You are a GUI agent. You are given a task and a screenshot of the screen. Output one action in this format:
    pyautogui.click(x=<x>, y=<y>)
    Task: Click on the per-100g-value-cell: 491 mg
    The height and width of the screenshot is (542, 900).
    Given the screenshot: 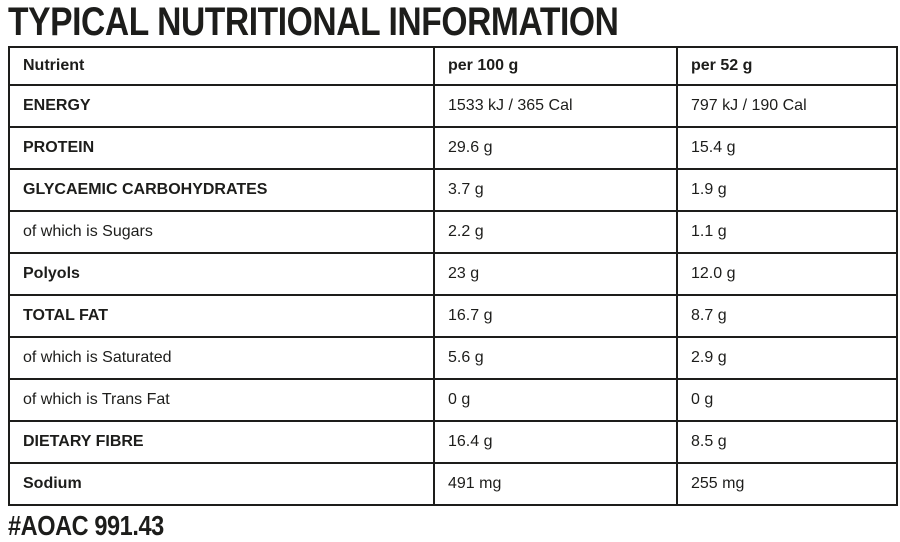 What is the action you would take?
    pyautogui.click(x=555, y=484)
    